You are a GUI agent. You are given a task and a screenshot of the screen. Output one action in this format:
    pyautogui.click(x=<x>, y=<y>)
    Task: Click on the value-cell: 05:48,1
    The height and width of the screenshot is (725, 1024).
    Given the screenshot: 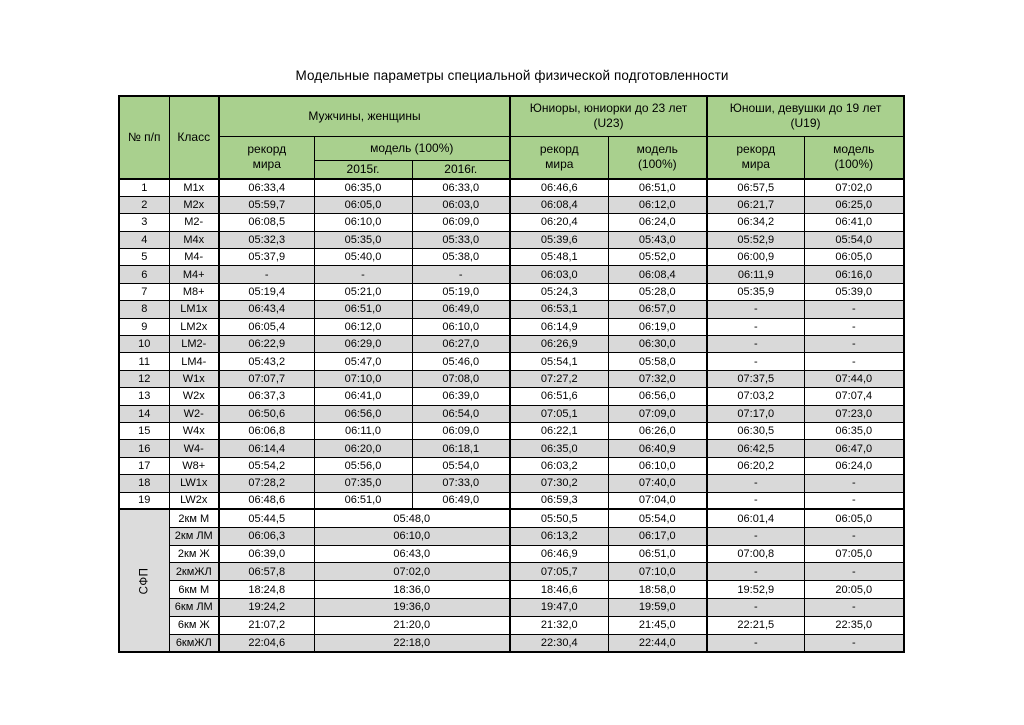 What is the action you would take?
    pyautogui.click(x=559, y=257)
    